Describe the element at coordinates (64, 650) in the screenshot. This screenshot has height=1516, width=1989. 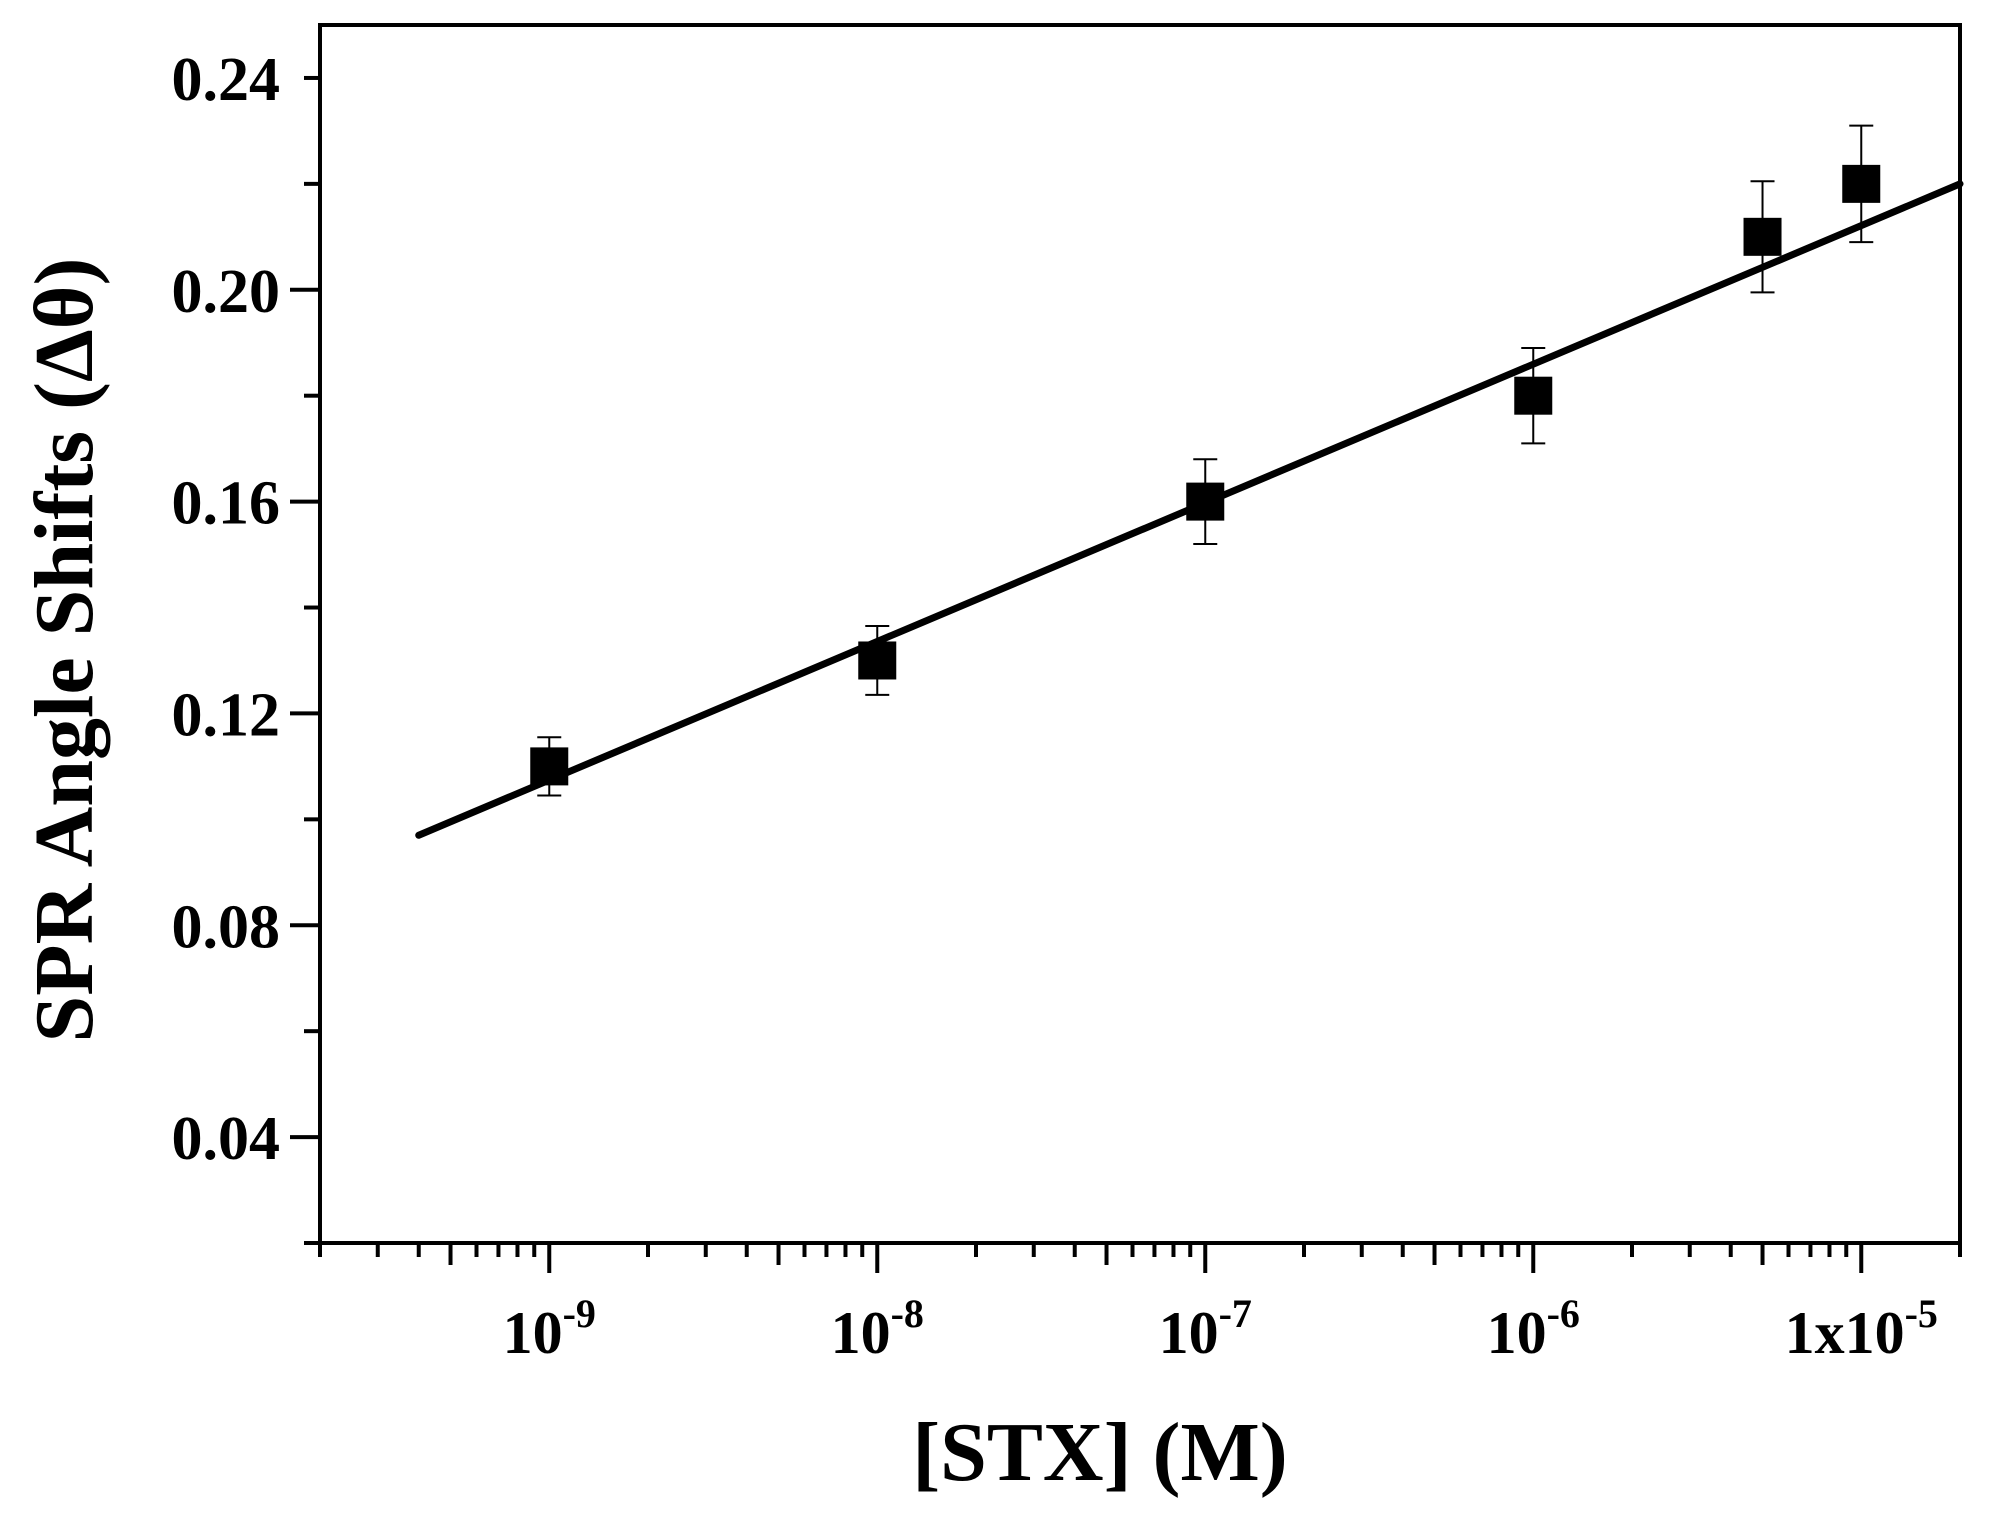
I see `y-axis-title: SPR Angle Shifts (Δθ)` at that location.